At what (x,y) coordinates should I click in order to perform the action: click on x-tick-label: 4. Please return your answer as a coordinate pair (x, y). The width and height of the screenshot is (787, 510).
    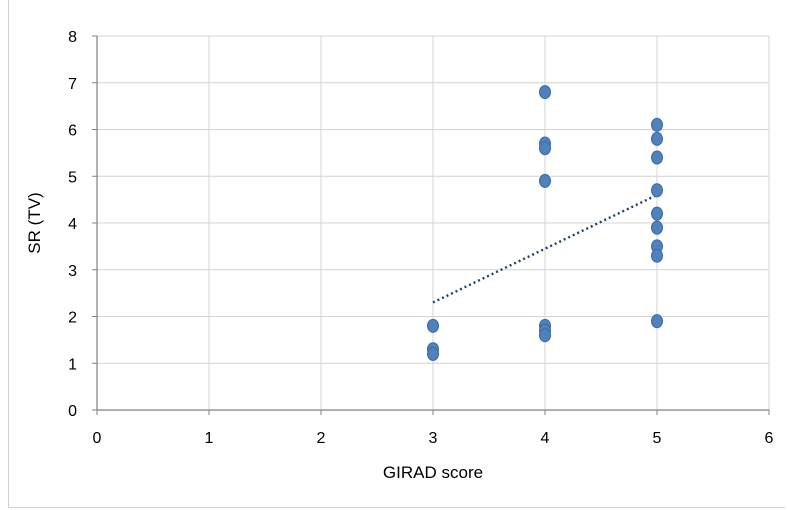
    Looking at the image, I should click on (545, 438).